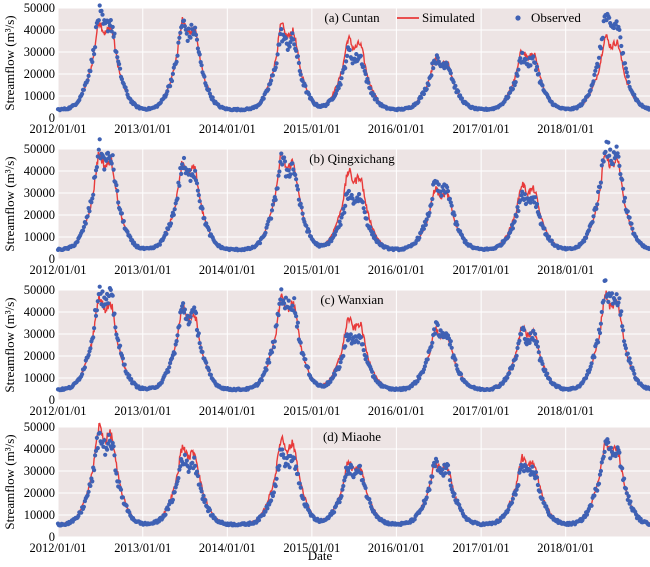  I want to click on x-tick-label: 2012/01/01, so click(58, 411).